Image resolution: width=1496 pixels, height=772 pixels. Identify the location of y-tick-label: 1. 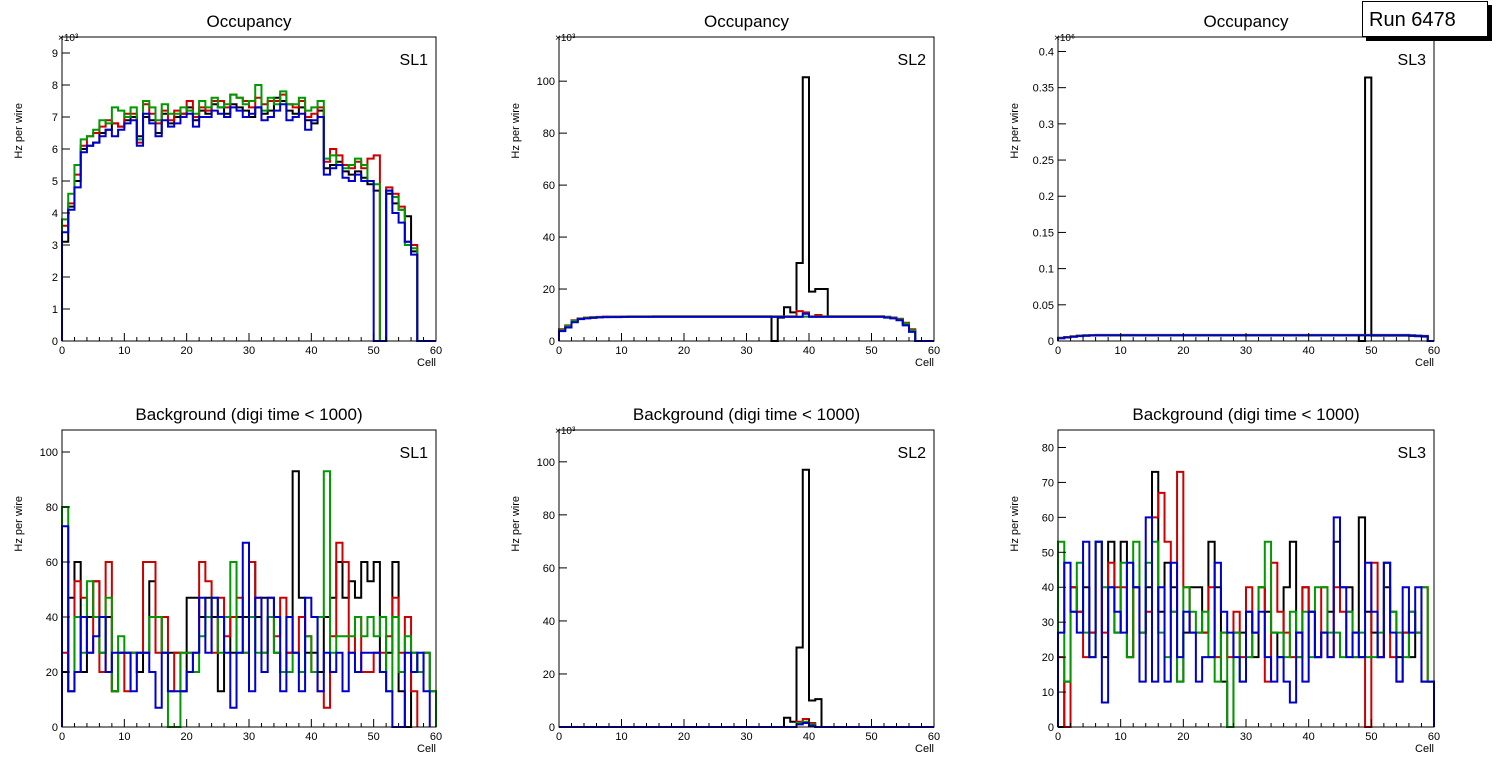
(55, 310).